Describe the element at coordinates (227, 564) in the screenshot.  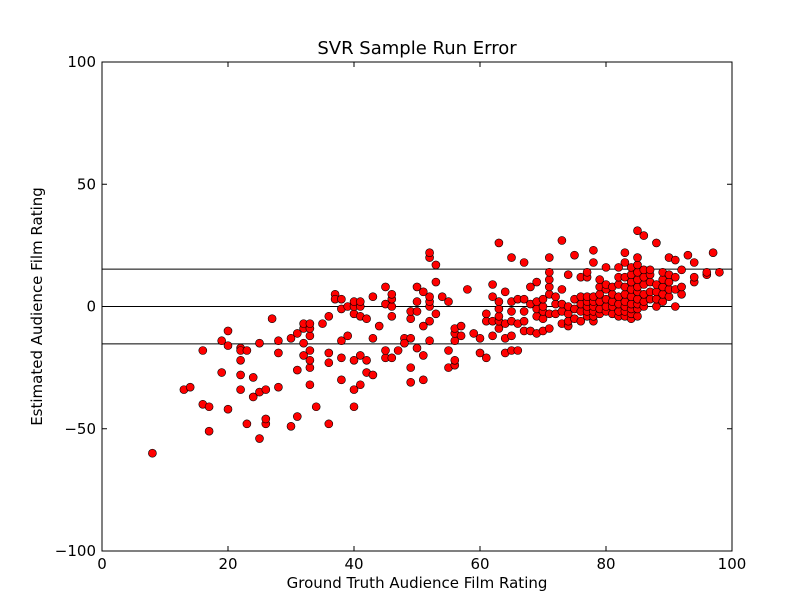
I see `x-tick-label-1: 20` at that location.